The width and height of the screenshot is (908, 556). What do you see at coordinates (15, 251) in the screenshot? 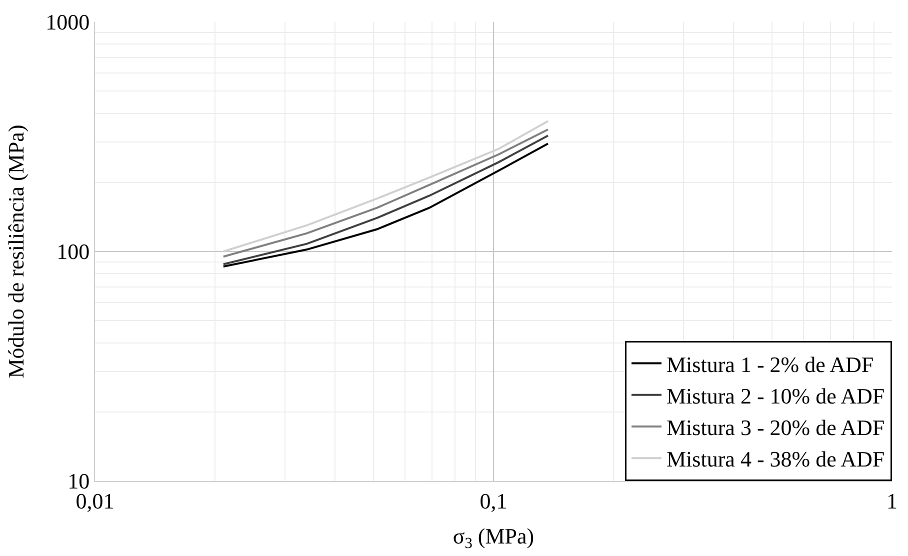
I see `y-axis-title: Módulo de resiliência (MPa)` at bounding box center [15, 251].